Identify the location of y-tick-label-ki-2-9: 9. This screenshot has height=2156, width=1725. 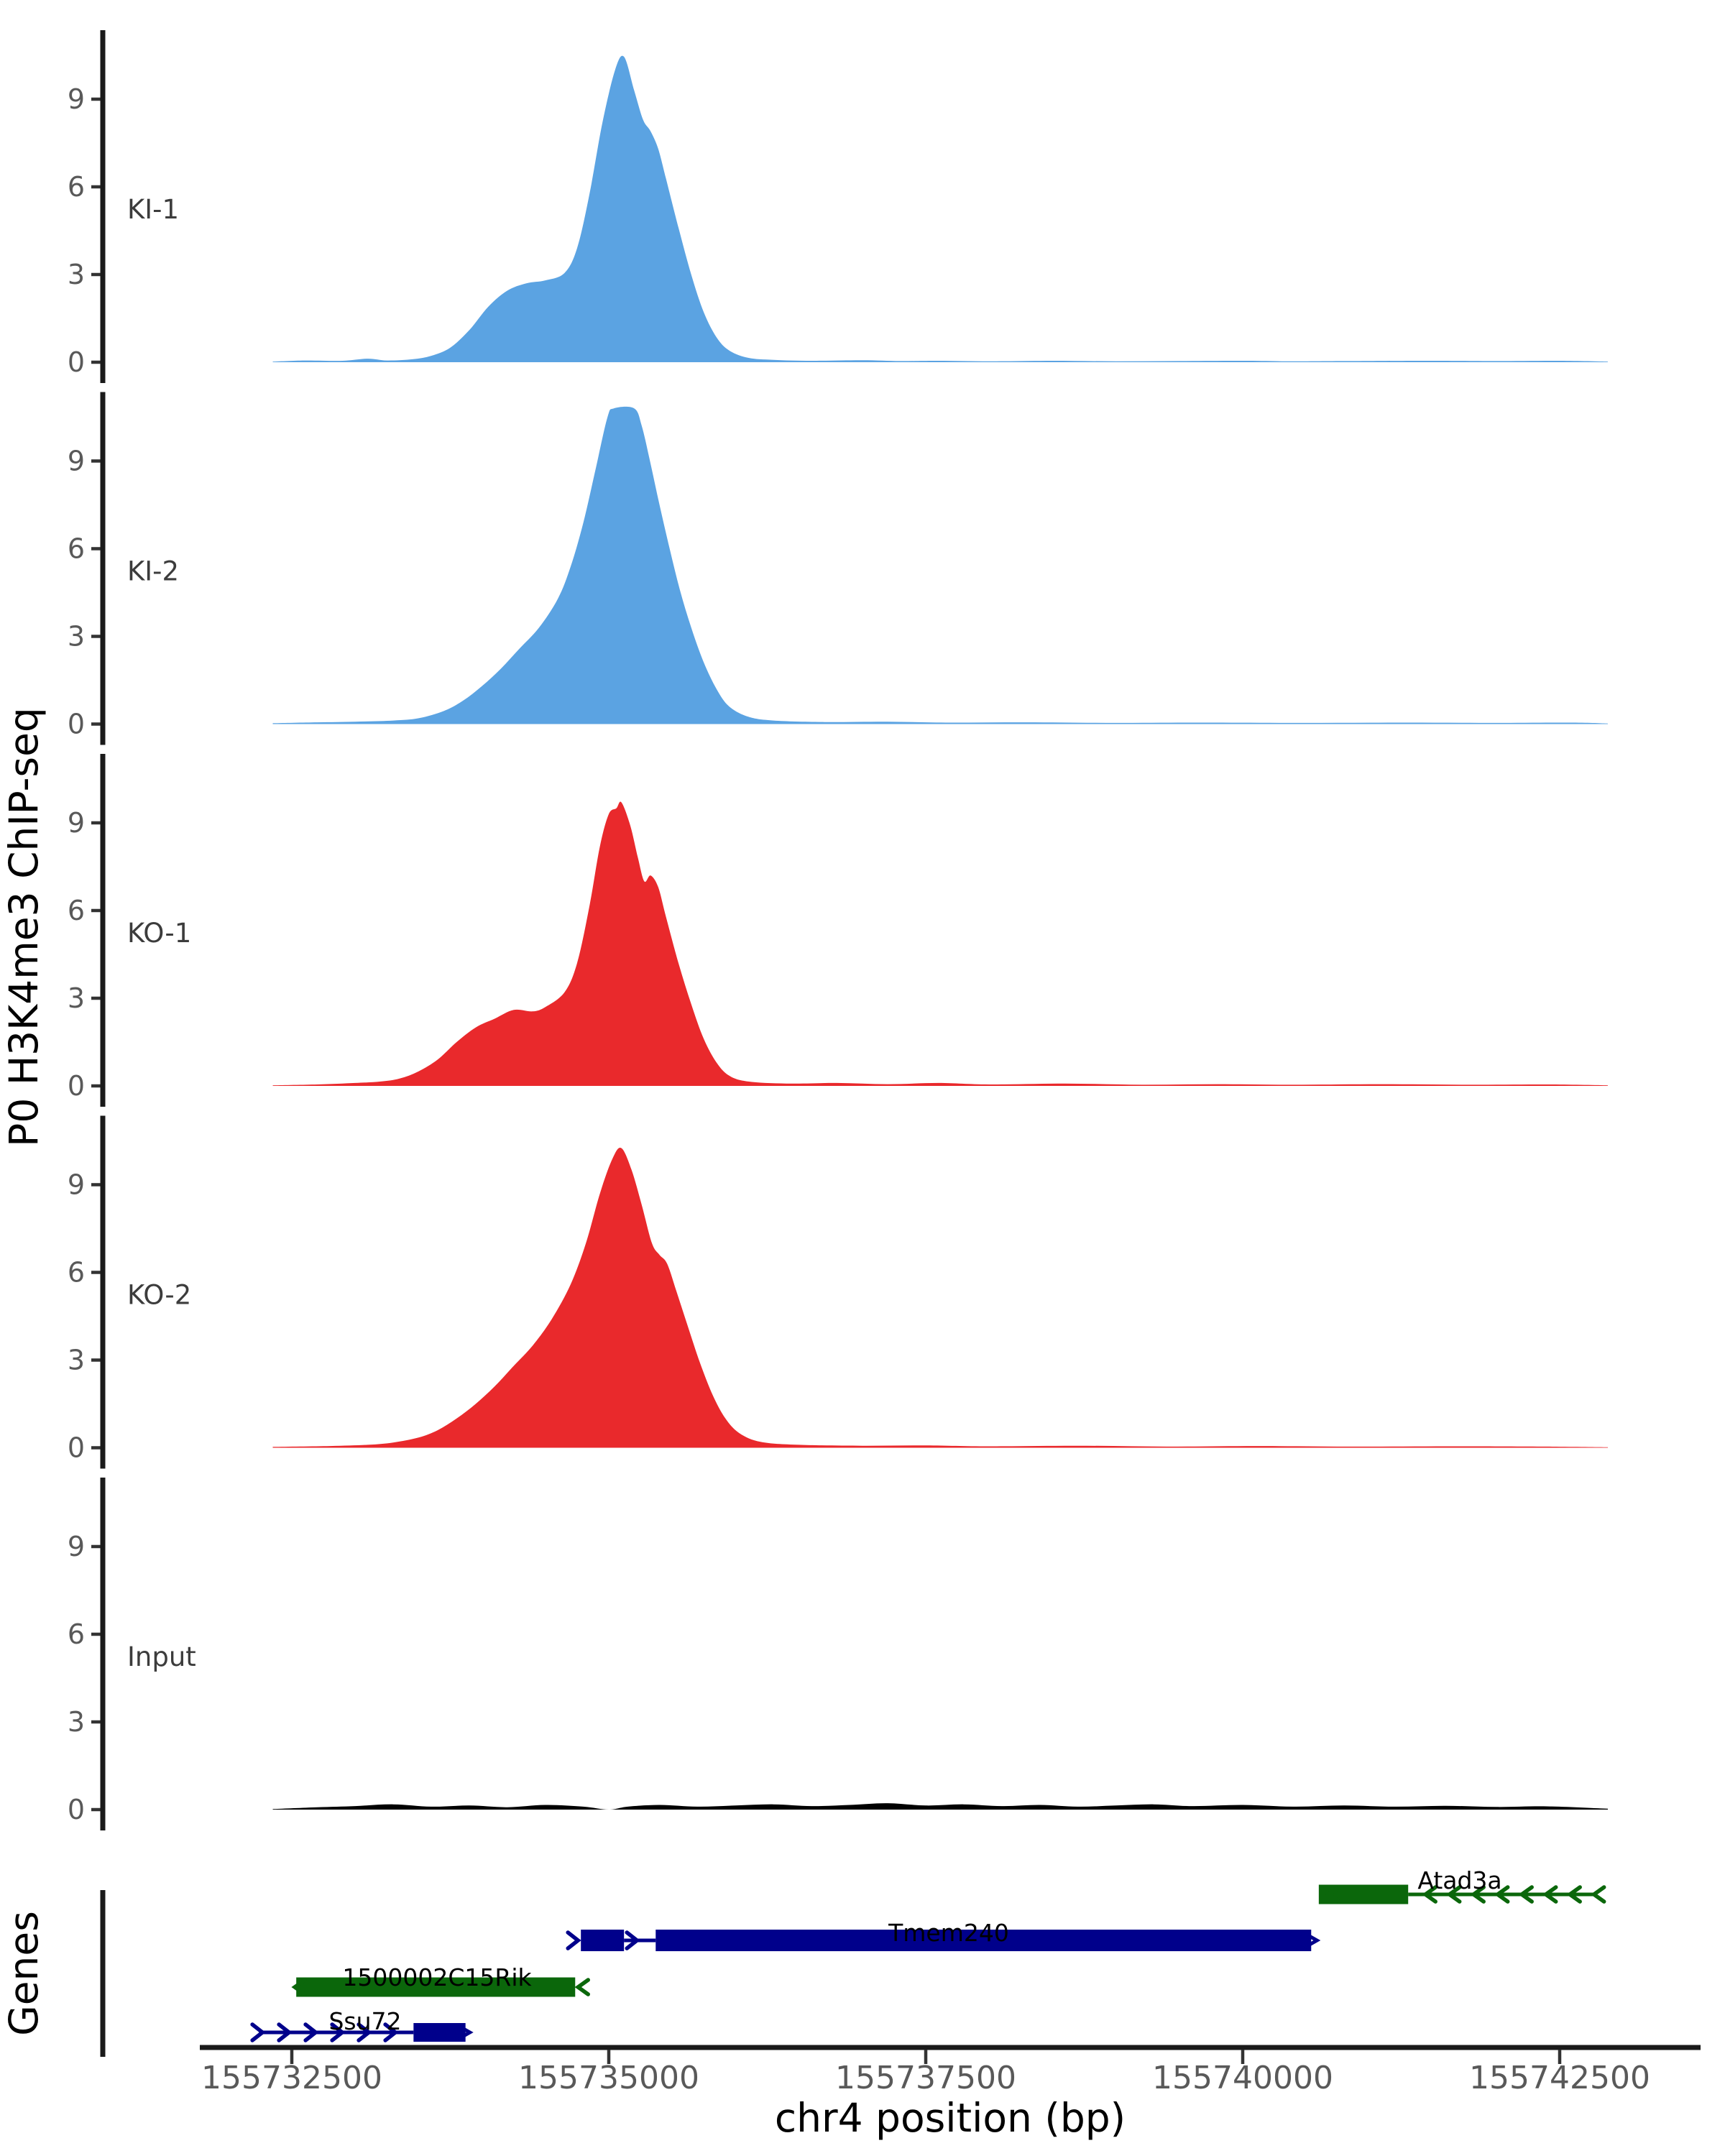
(76, 460).